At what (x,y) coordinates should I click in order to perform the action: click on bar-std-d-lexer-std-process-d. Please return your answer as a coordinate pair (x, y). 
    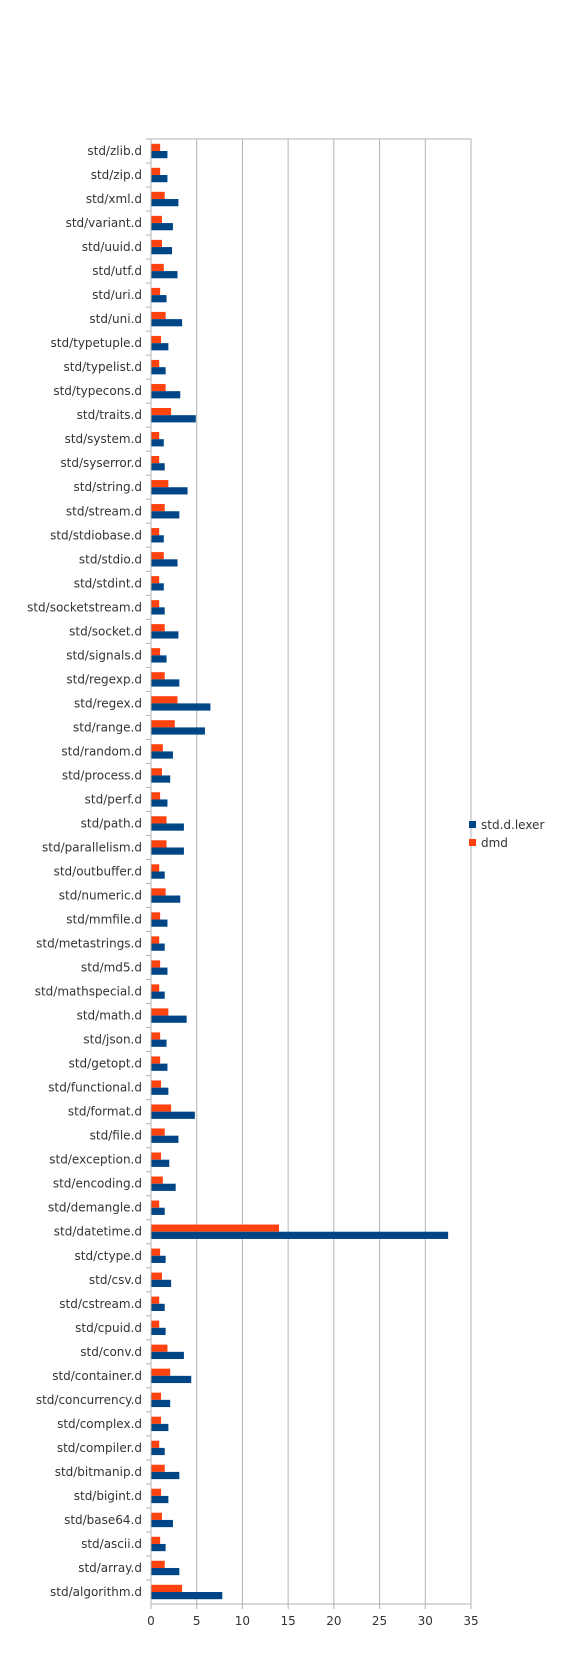
    Looking at the image, I should click on (161, 779).